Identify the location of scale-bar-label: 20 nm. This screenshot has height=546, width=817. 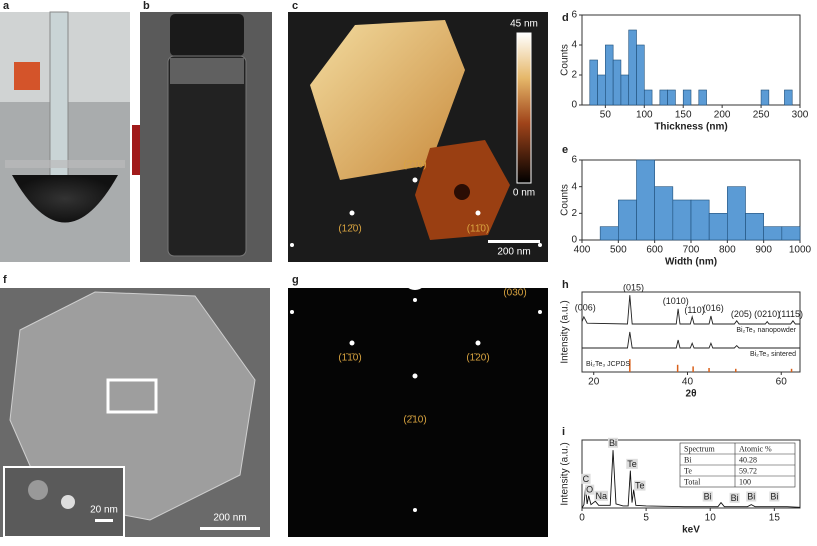
(104, 510).